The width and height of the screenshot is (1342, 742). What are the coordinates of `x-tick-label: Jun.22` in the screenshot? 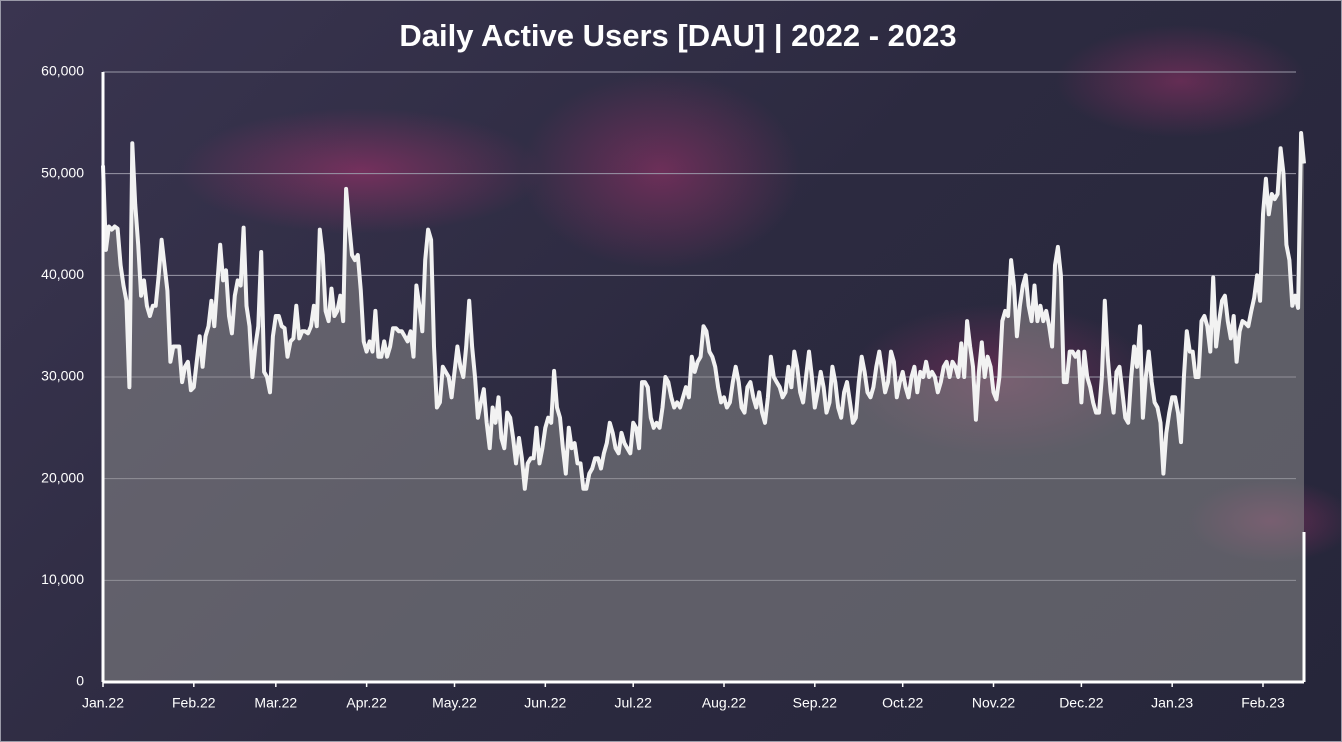 It's located at (545, 703).